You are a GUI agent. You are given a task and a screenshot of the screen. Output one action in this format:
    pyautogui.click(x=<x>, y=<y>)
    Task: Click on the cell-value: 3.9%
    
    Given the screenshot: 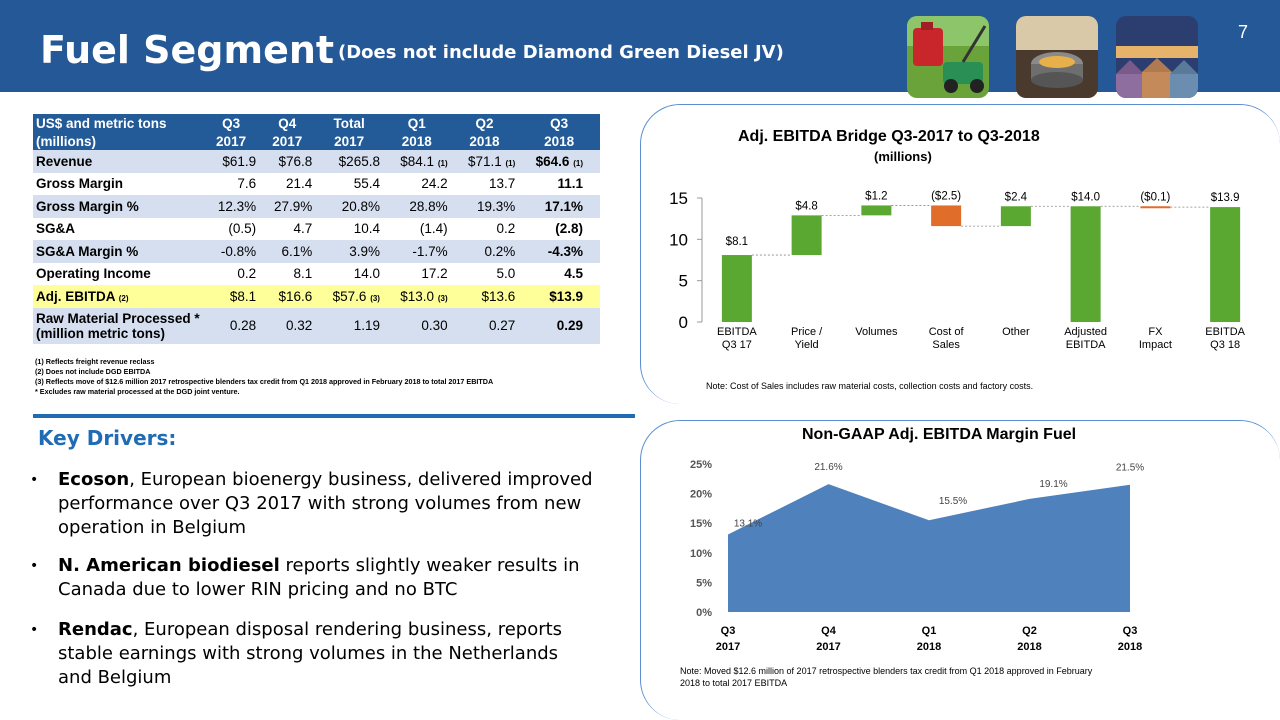 What is the action you would take?
    pyautogui.click(x=364, y=251)
    